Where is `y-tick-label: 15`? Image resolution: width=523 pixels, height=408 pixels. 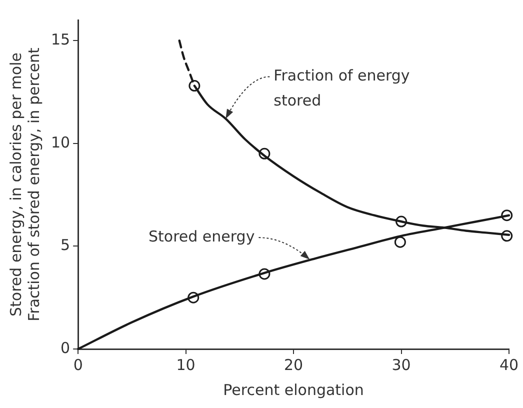 y-tick-label: 15 is located at coordinates (60, 39).